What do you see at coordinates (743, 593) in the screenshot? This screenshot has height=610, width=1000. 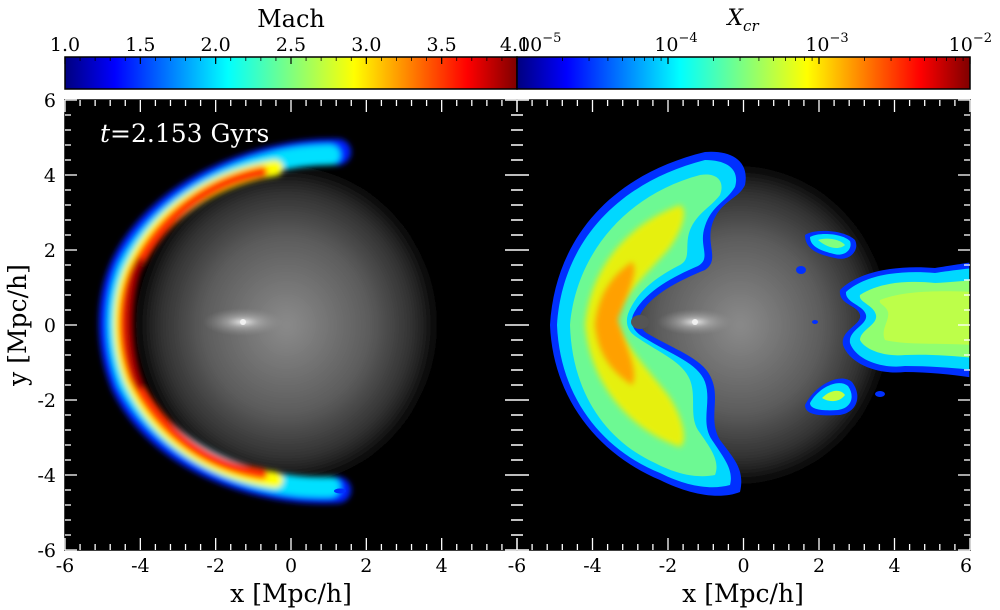 I see `right-x-axis-label: x [Mpc/h]` at bounding box center [743, 593].